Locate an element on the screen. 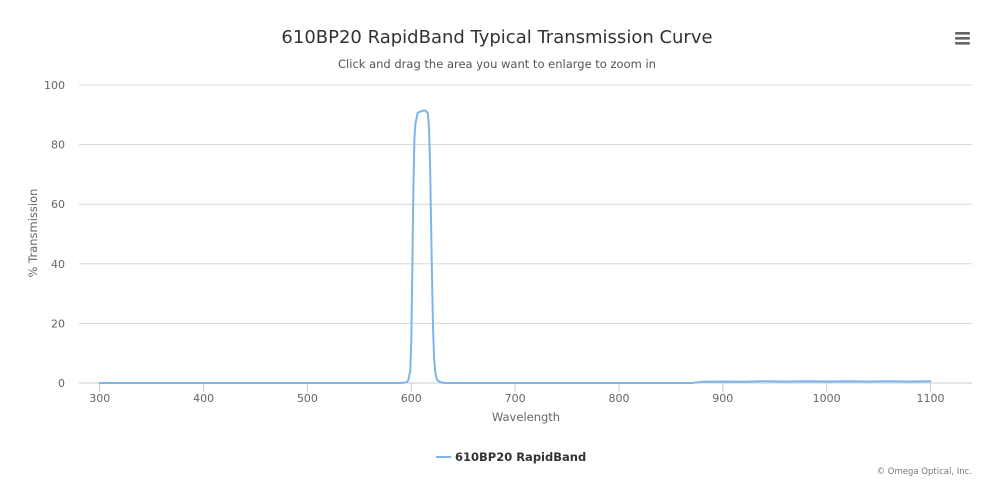 The width and height of the screenshot is (1000, 500). y-tick-label: 40 is located at coordinates (58, 264).